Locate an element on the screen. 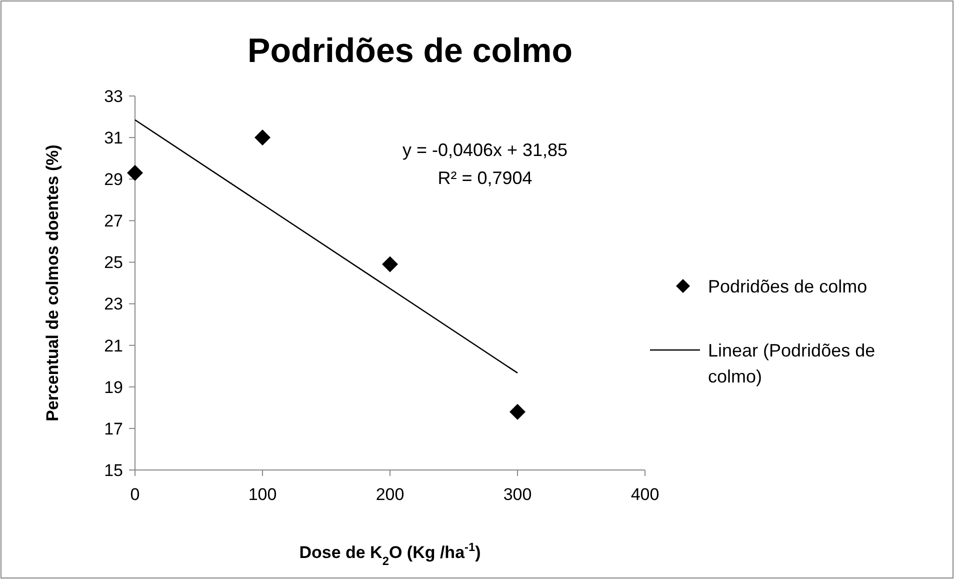  y-tick-label: 23 is located at coordinates (113, 304).